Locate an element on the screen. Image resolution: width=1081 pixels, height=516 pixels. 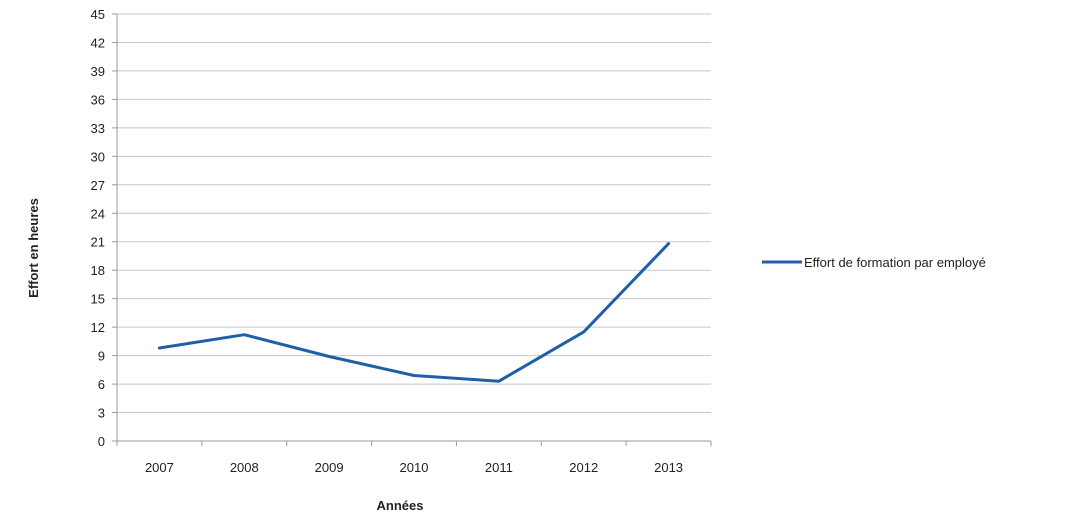
x-tick-label: 2010 is located at coordinates (414, 467).